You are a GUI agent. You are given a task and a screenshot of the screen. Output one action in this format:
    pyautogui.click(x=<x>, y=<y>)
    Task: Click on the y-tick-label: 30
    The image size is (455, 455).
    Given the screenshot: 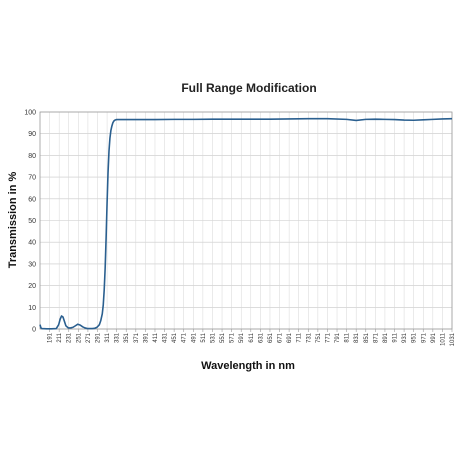 What is the action you would take?
    pyautogui.click(x=32, y=264)
    